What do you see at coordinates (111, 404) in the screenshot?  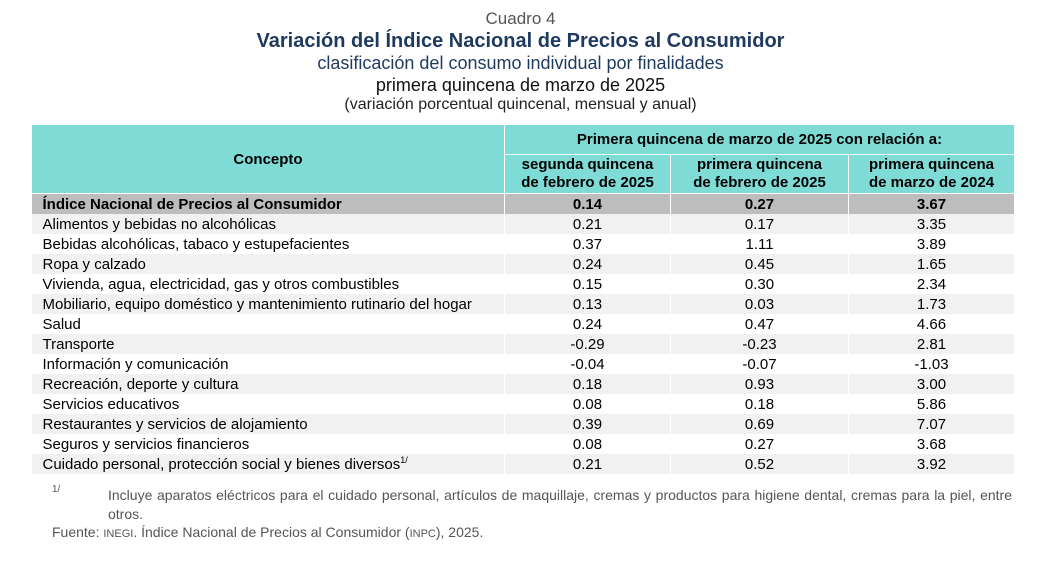 I see `row-label-text: Servicios educativos` at bounding box center [111, 404].